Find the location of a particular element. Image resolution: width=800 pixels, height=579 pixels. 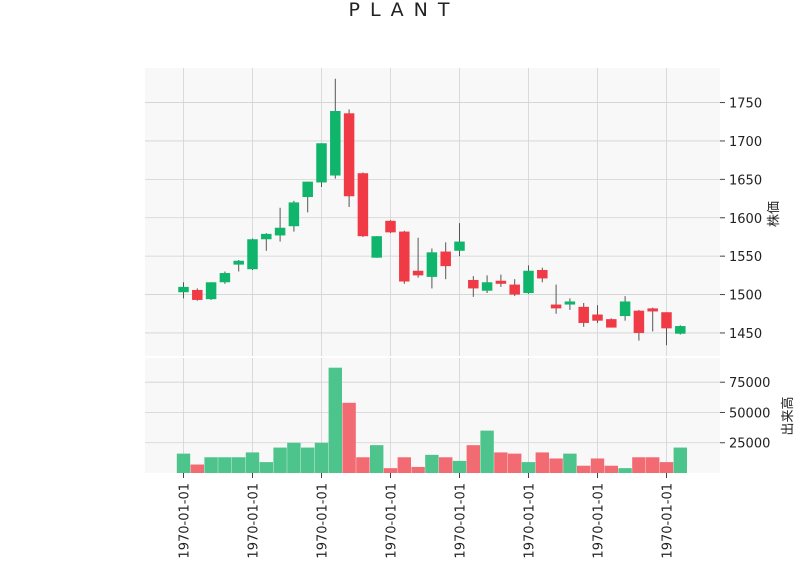

price-tick-label: 1500 is located at coordinates (745, 296).